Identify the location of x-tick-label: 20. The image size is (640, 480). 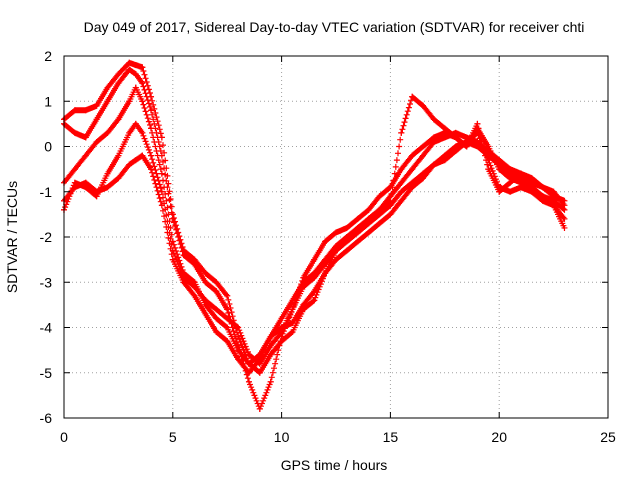
(499, 437).